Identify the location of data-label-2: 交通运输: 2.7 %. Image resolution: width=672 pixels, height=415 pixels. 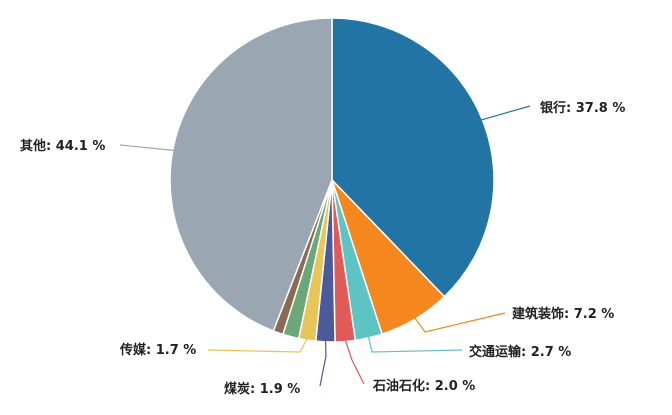
(520, 352).